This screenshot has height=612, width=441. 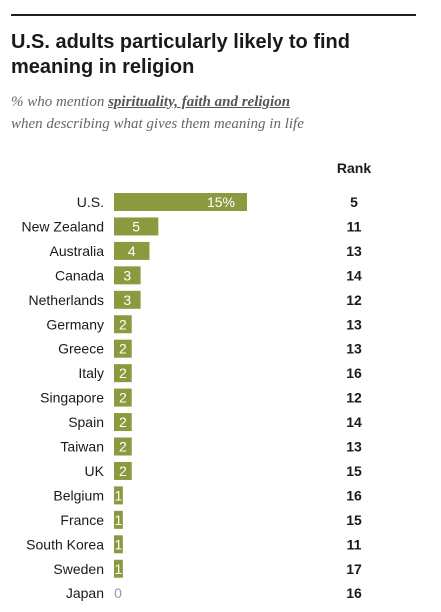 What do you see at coordinates (354, 544) in the screenshot?
I see `rank-south-korea: 11` at bounding box center [354, 544].